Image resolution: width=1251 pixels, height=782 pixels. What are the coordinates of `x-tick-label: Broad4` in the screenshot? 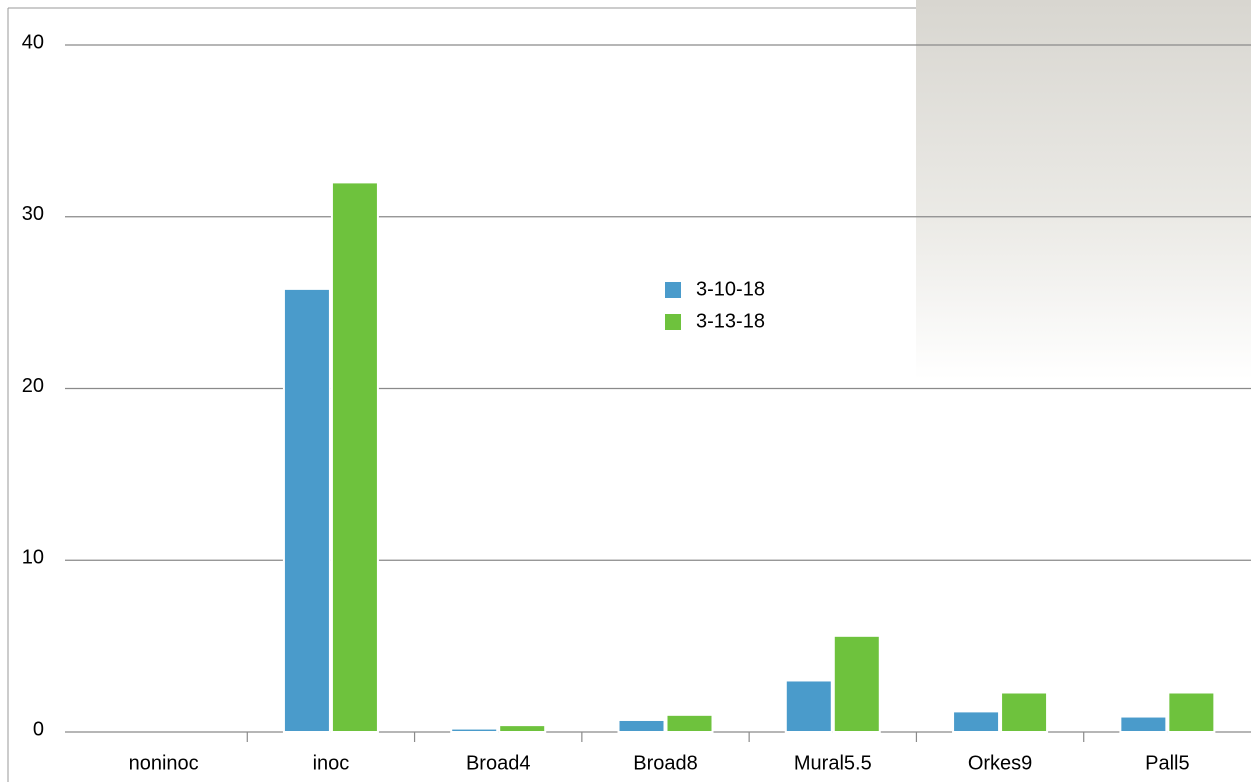 It's located at (498, 763).